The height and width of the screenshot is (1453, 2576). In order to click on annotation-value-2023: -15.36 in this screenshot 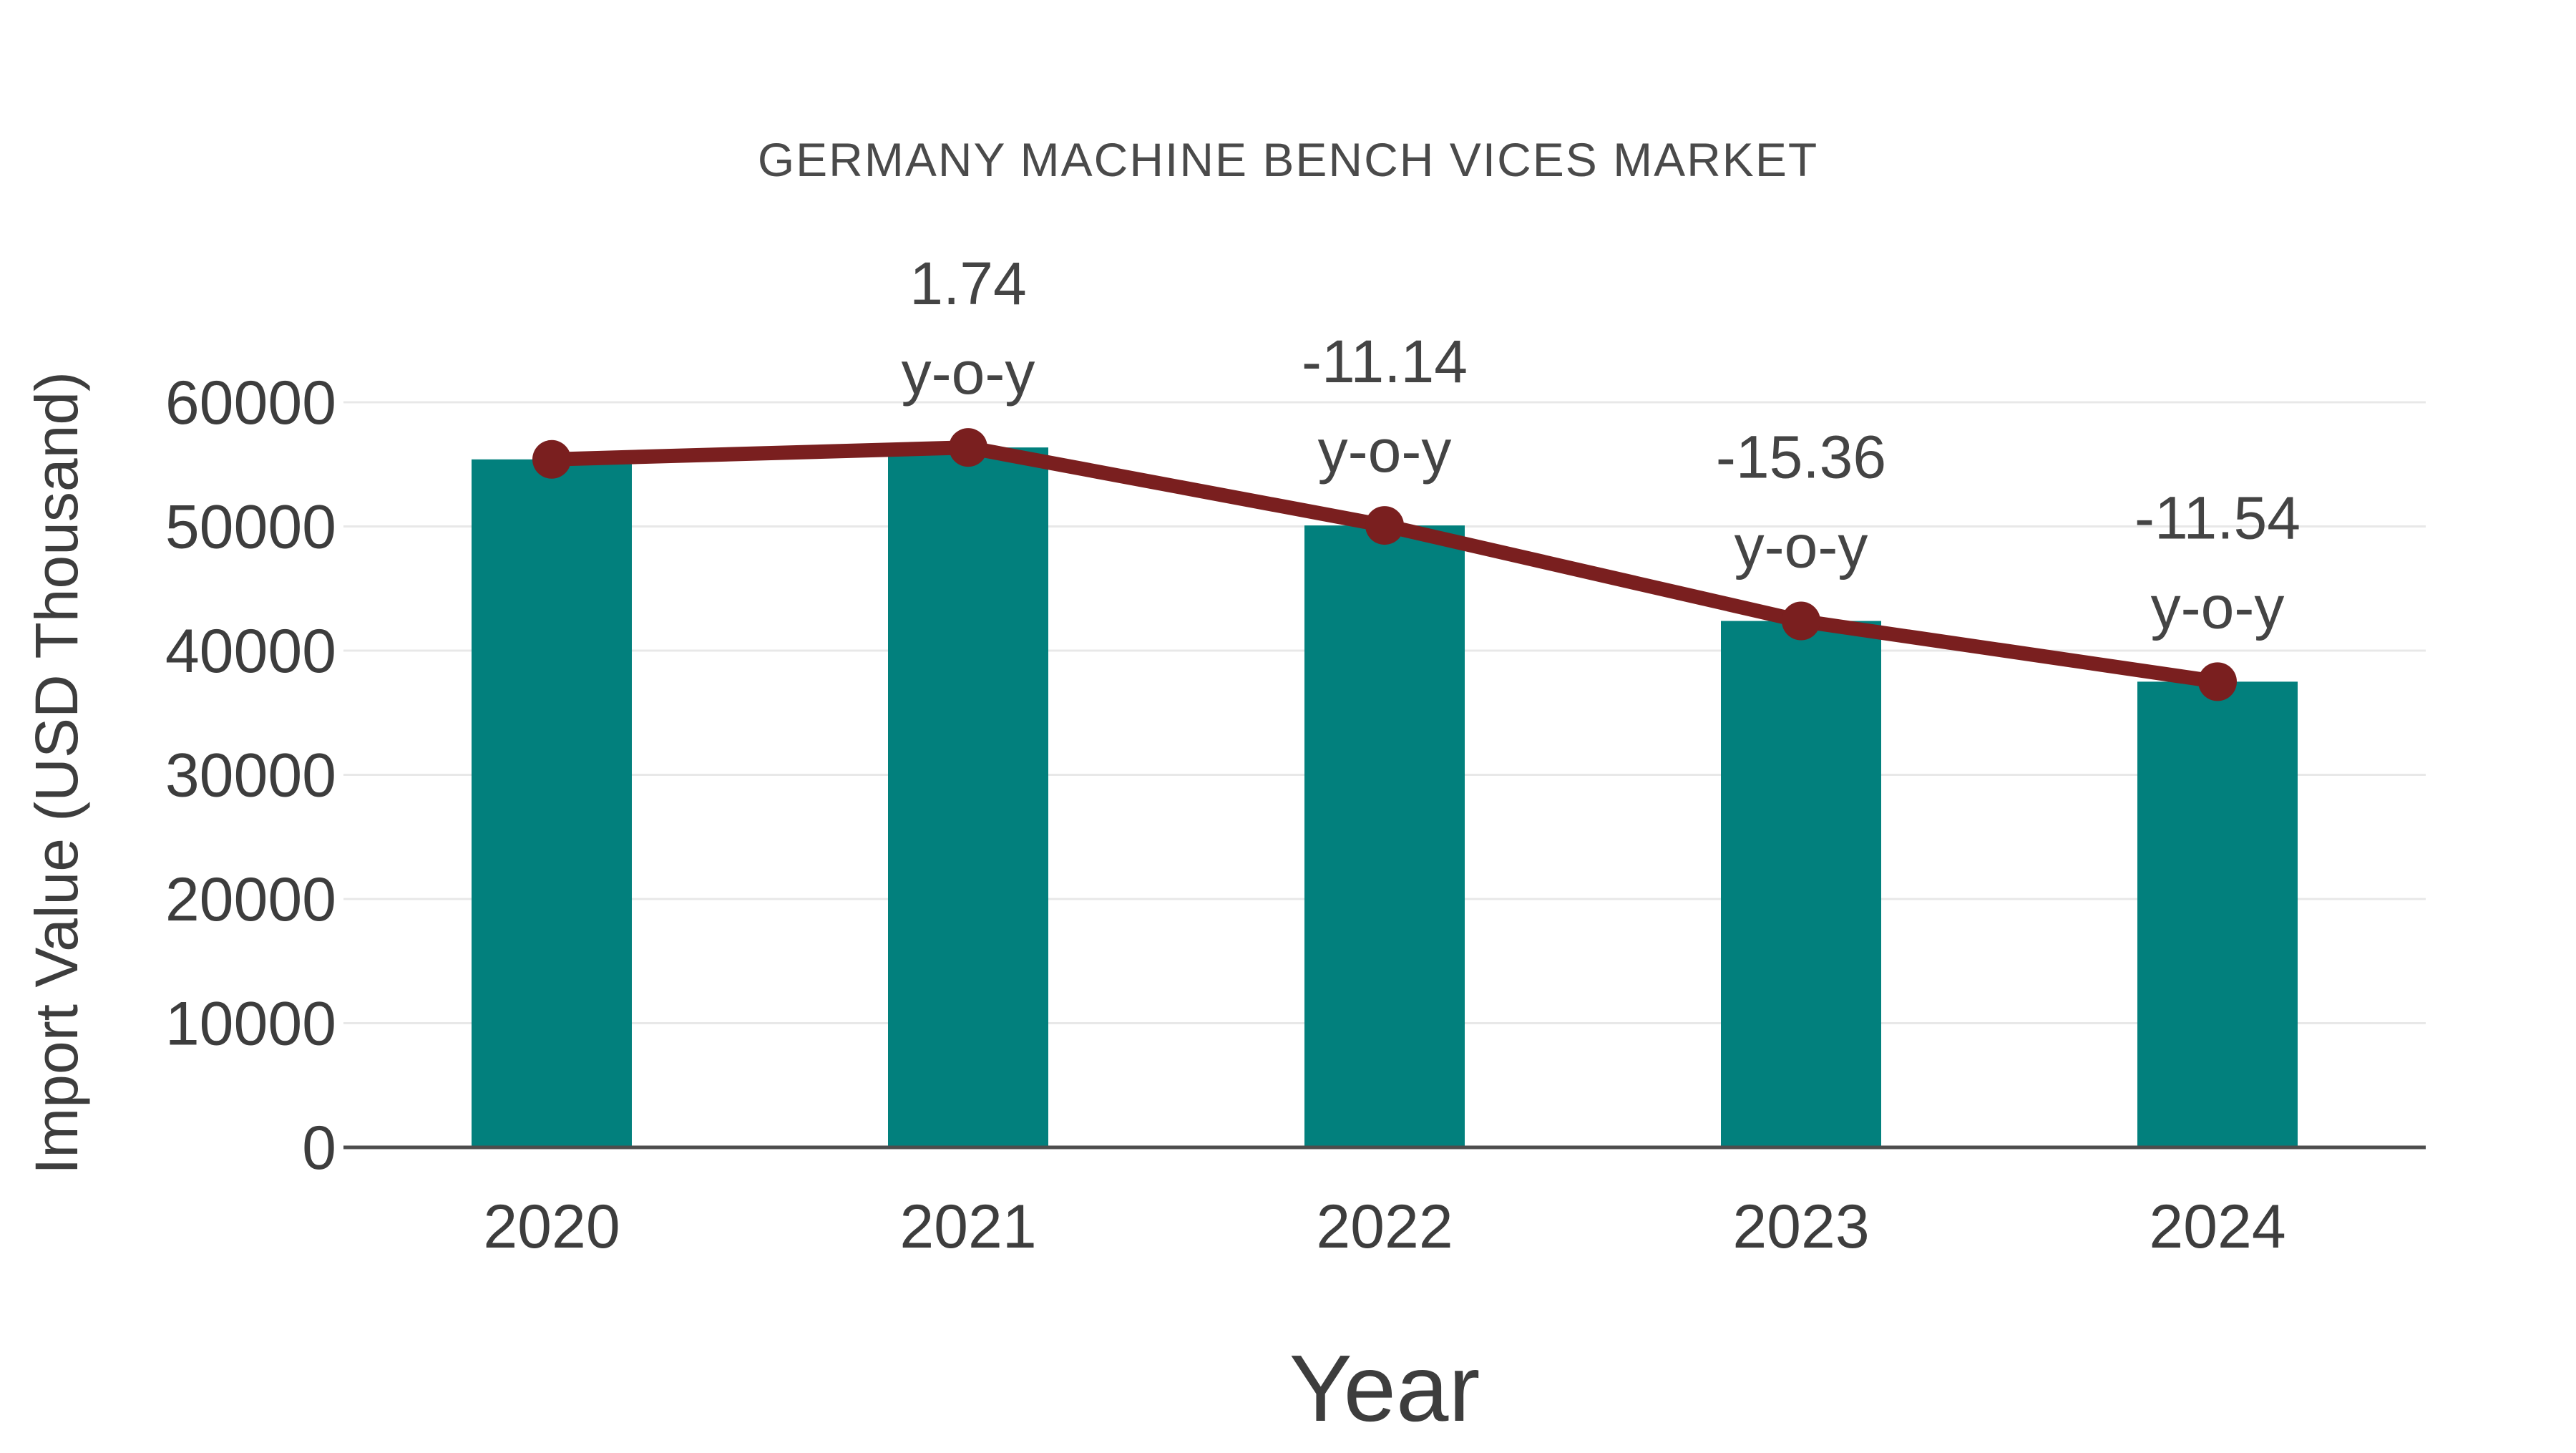, I will do `click(1801, 457)`.